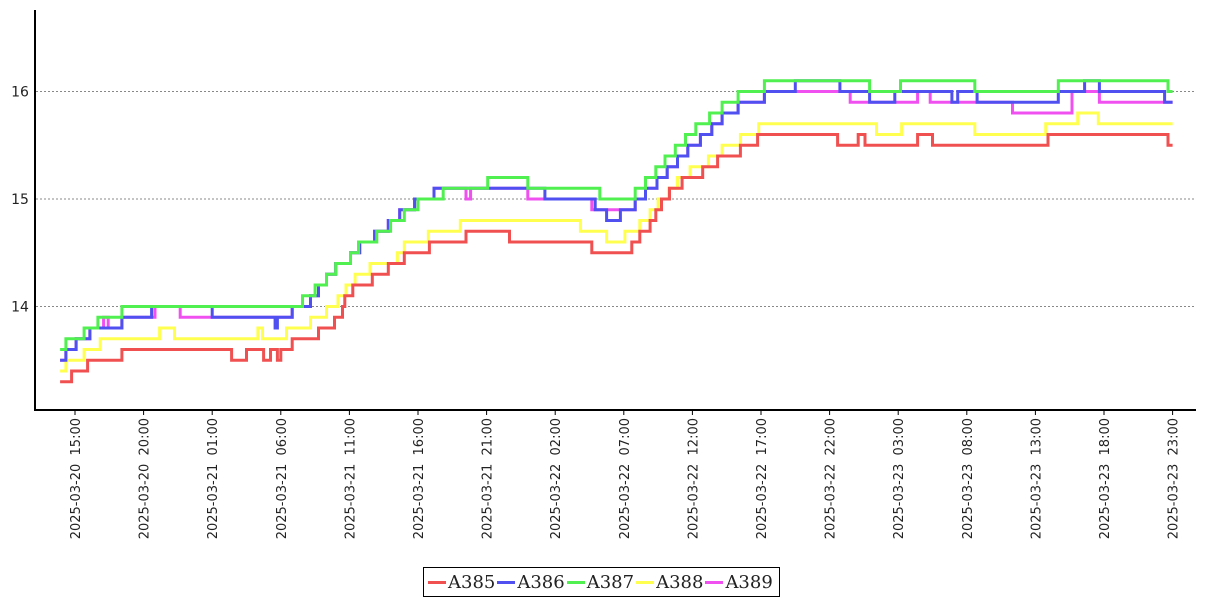 Image resolution: width=1207 pixels, height=600 pixels. What do you see at coordinates (749, 582) in the screenshot?
I see `legend-label: A389` at bounding box center [749, 582].